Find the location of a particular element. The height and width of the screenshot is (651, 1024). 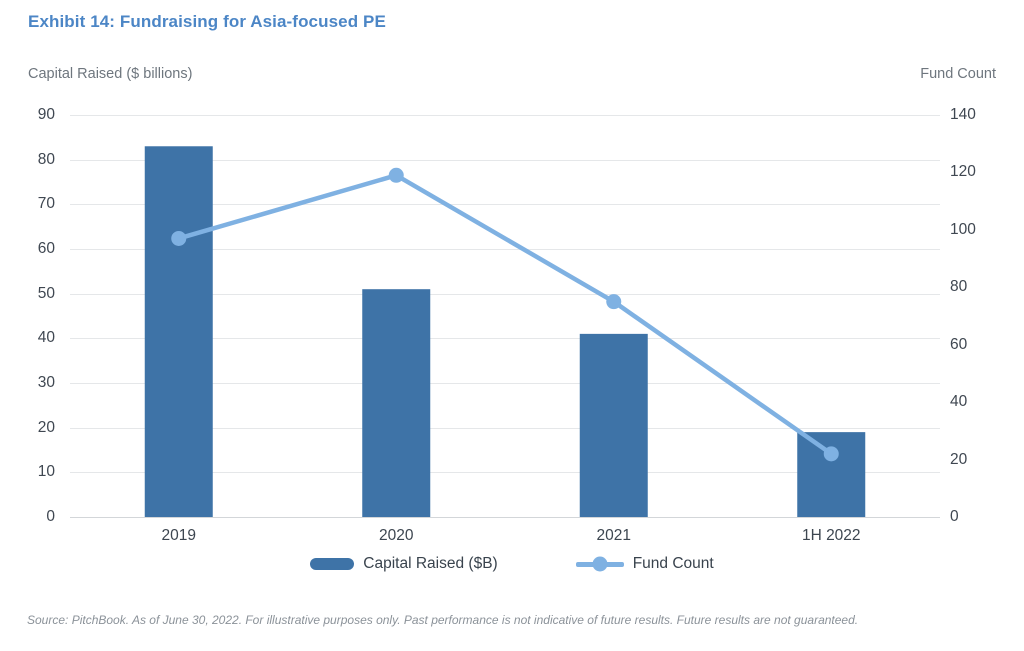

x-axis-label-1H 2022: 1H 2022 is located at coordinates (831, 535).